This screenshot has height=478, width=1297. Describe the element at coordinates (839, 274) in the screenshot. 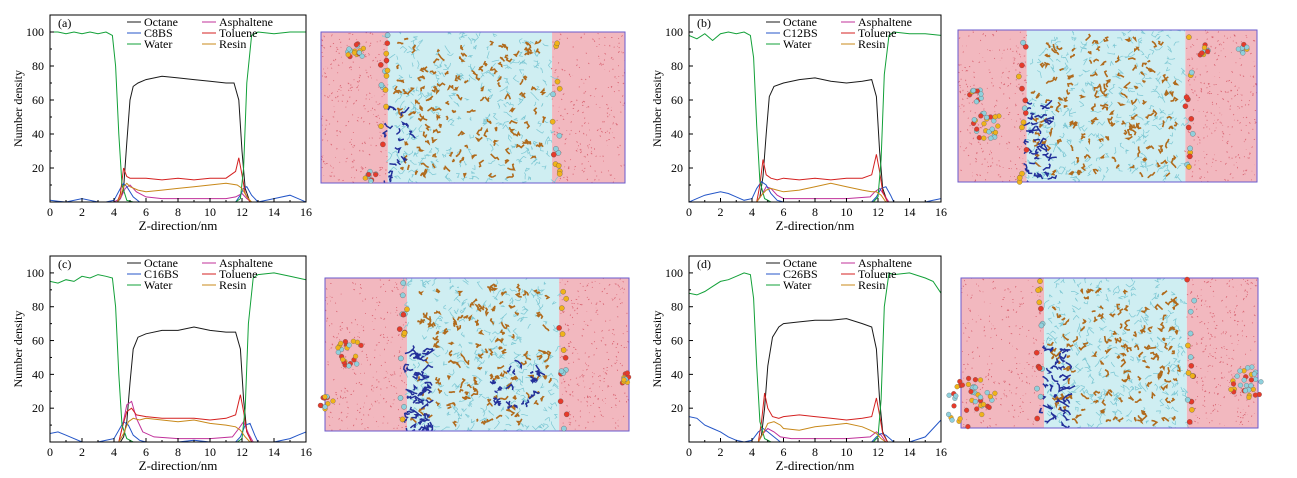

I see `legend: Octane Asphaltene C26BS Toluene Water Resin` at that location.